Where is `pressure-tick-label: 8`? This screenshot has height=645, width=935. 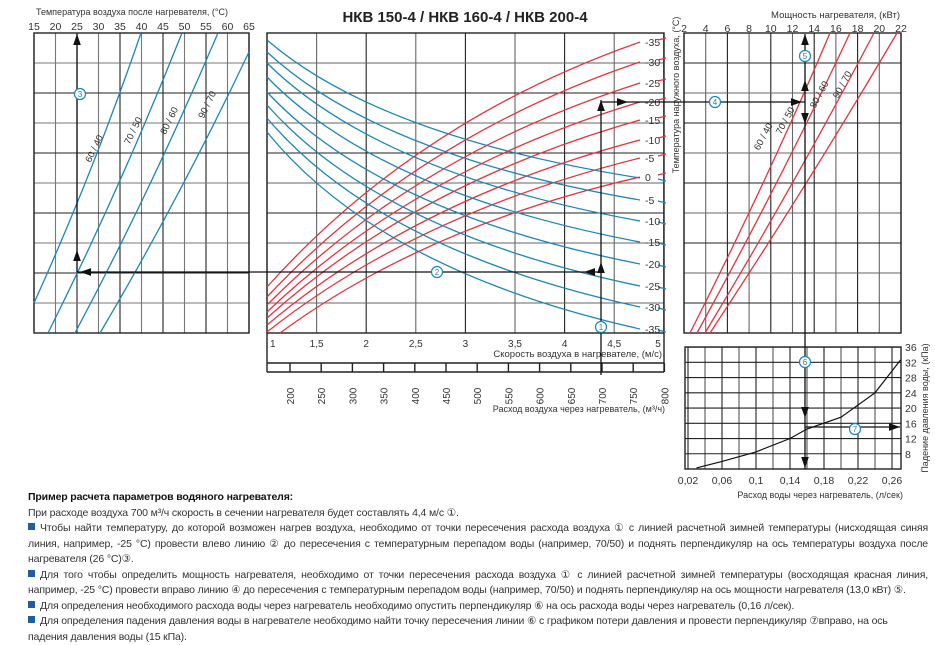
pressure-tick-label: 8 is located at coordinates (908, 455).